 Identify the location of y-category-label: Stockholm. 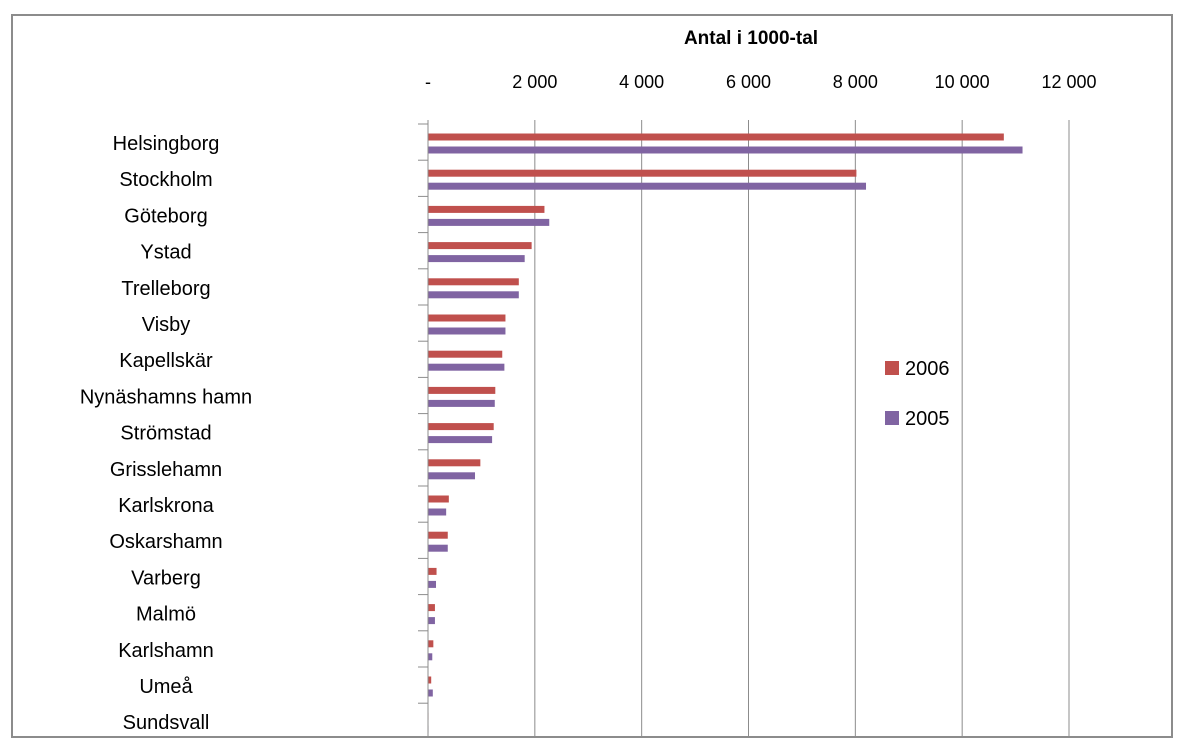
(165, 180).